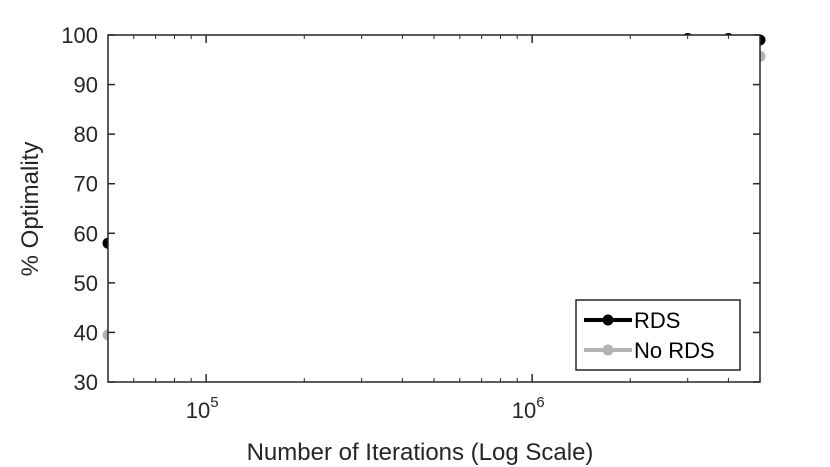  What do you see at coordinates (528, 408) in the screenshot?
I see `x-tick-label: 10⁶` at bounding box center [528, 408].